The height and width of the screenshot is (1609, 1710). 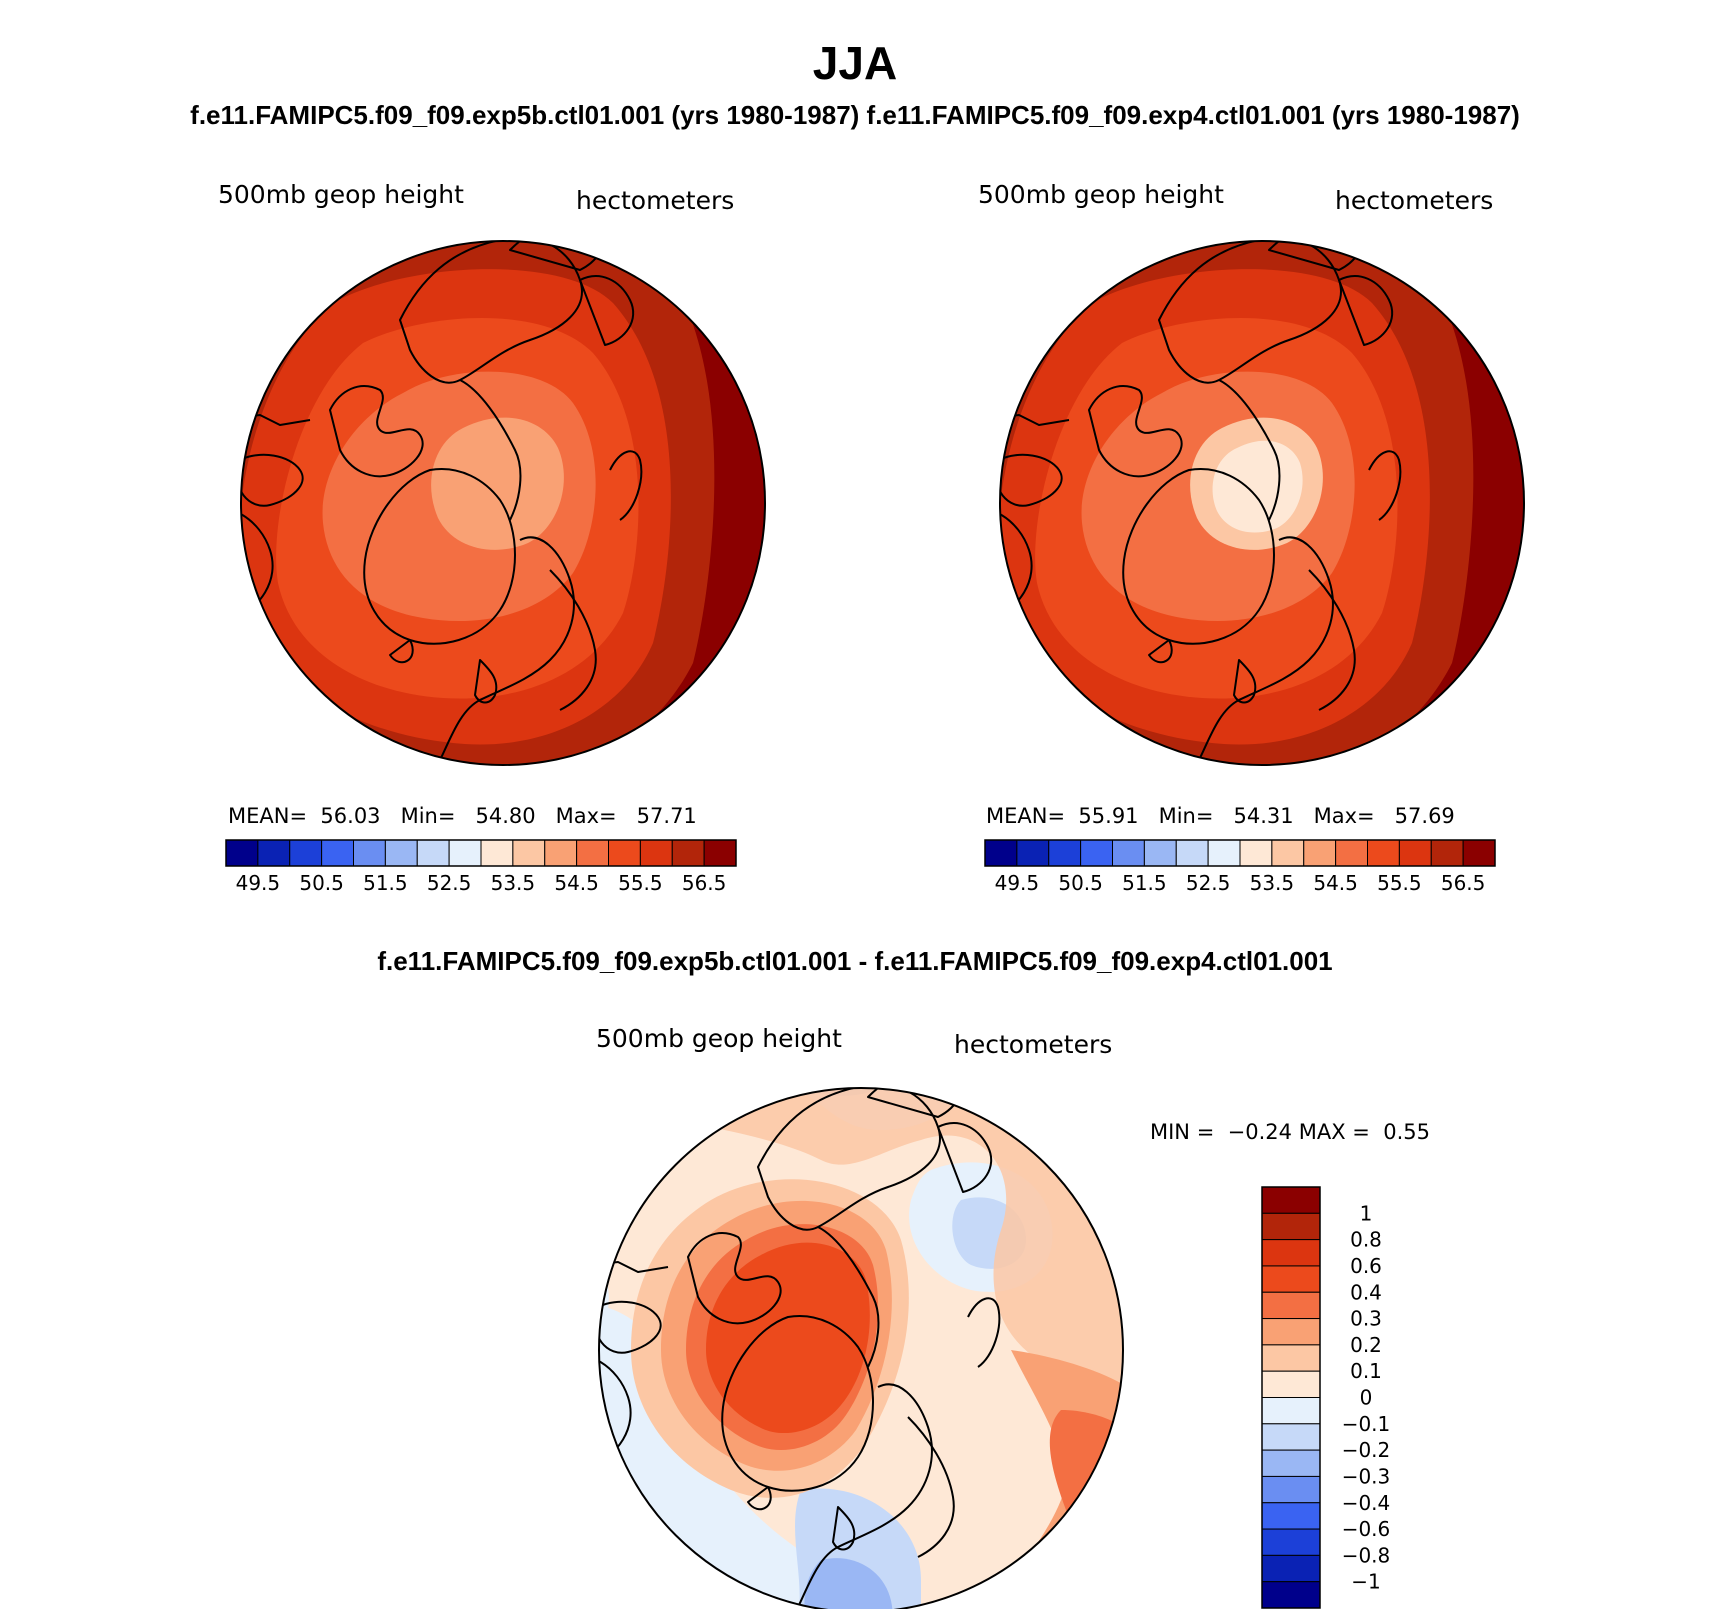 I want to click on right-mean-label: MEAN=, so click(x=1026, y=816).